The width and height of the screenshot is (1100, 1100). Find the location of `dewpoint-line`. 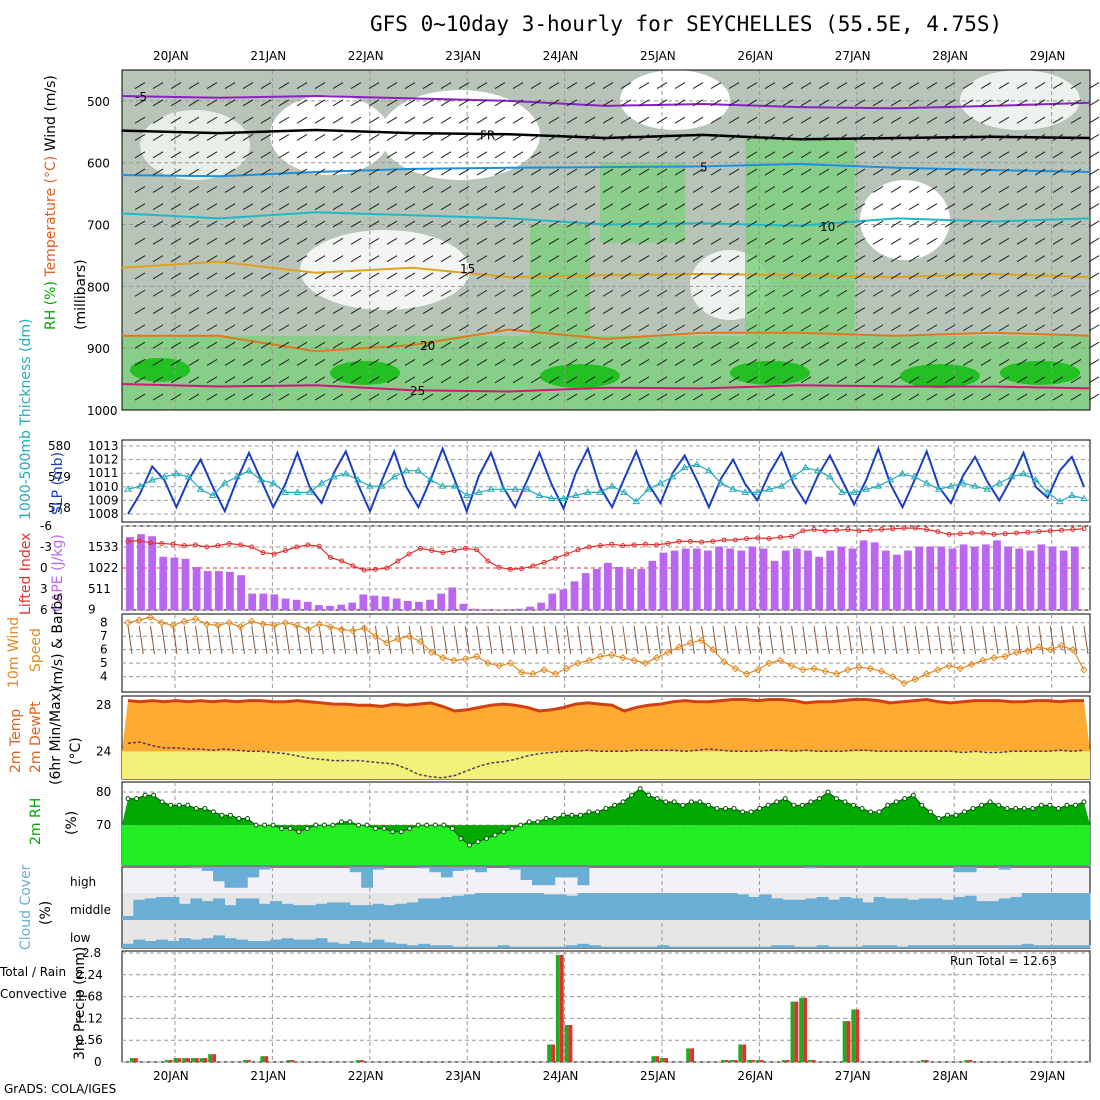

dewpoint-line is located at coordinates (606, 760).